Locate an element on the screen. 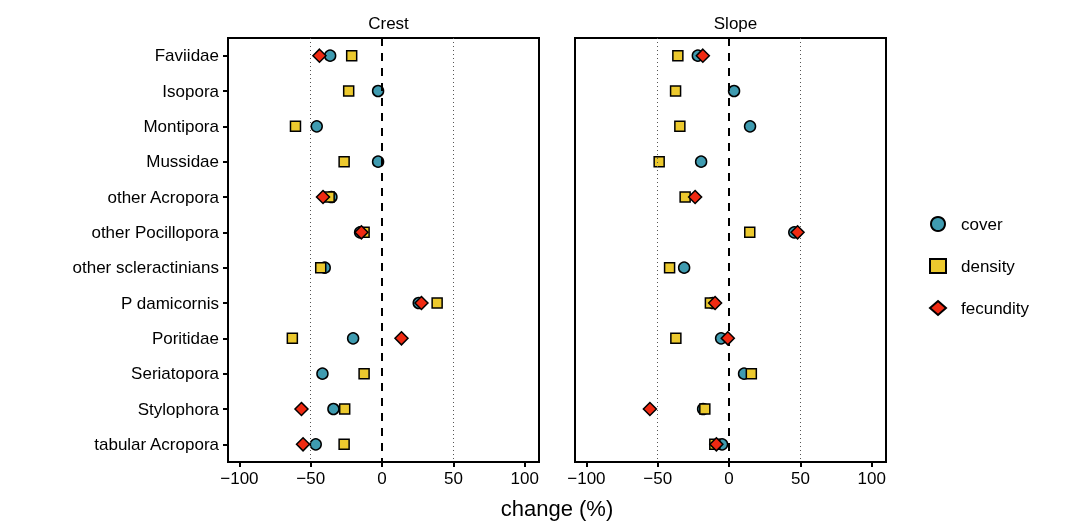  y-tick-label: Stylophora is located at coordinates (178, 409).